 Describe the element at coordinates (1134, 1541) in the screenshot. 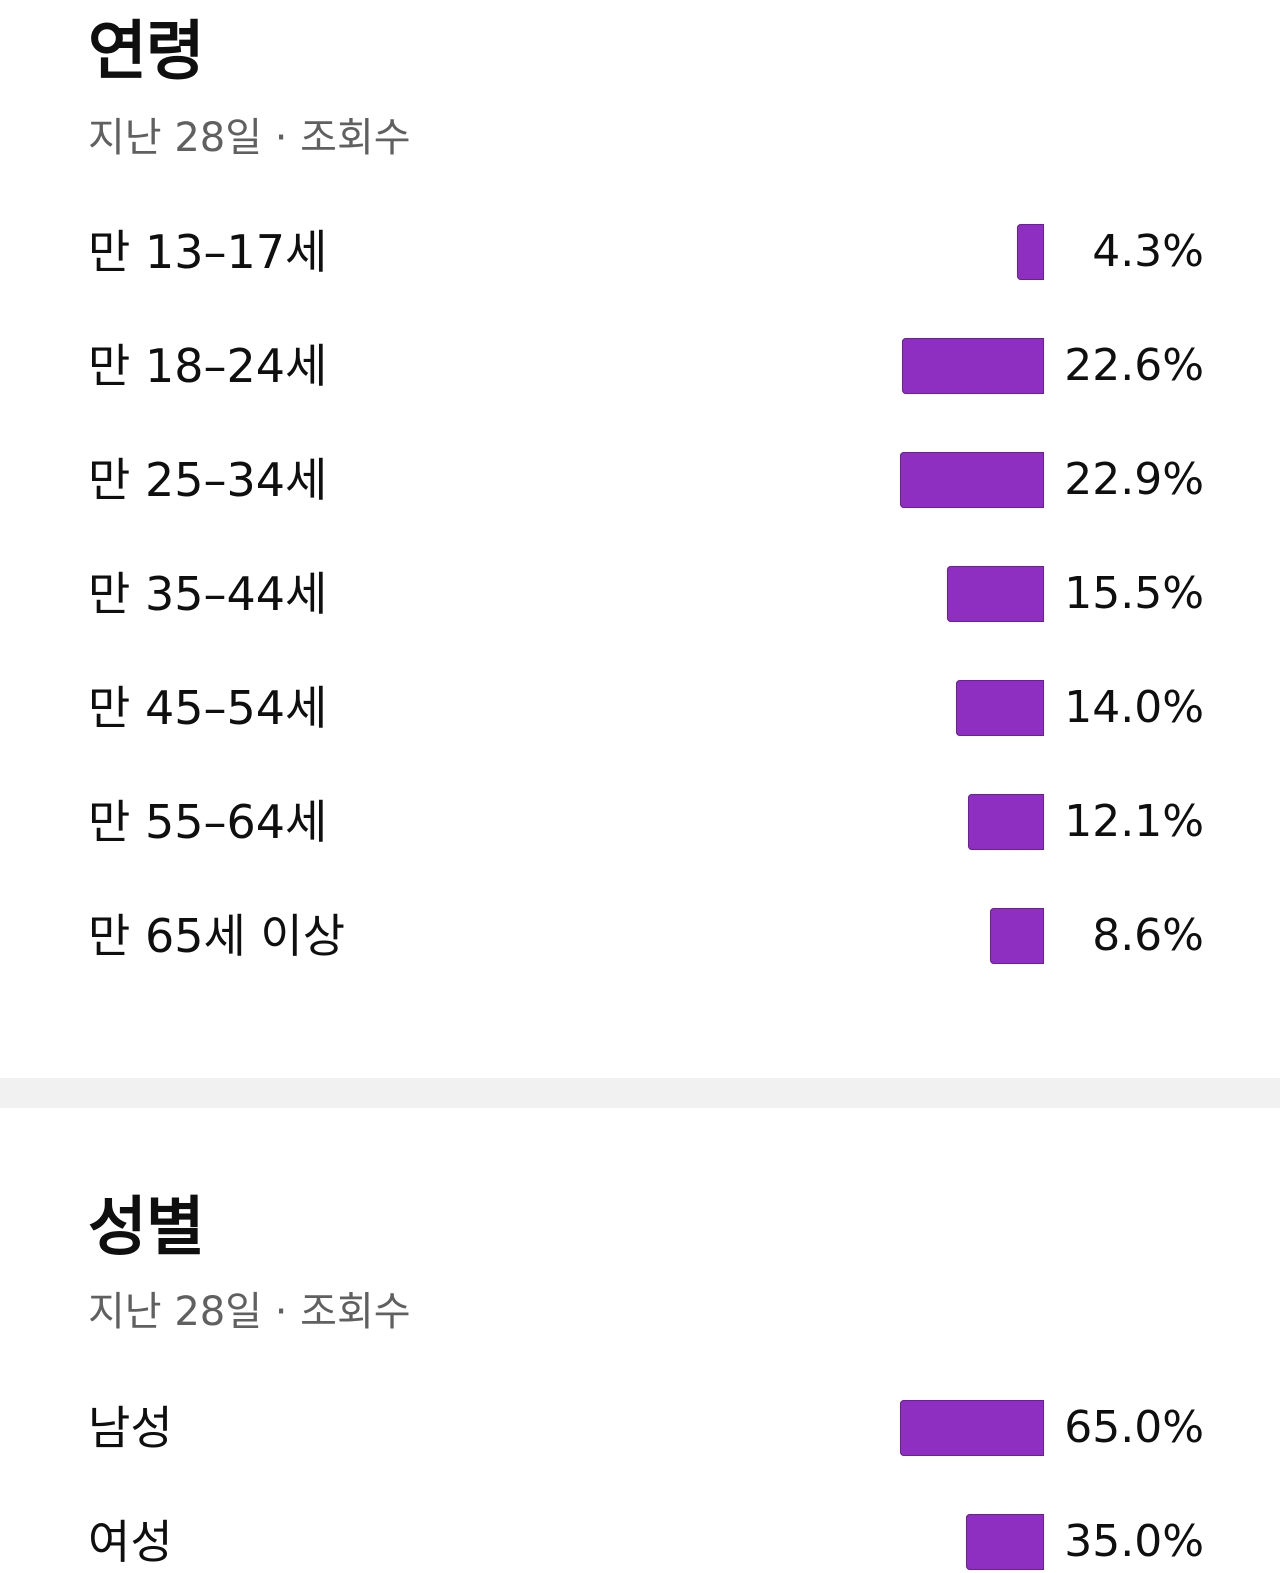

I see `gender-row-value: 35.0%` at that location.